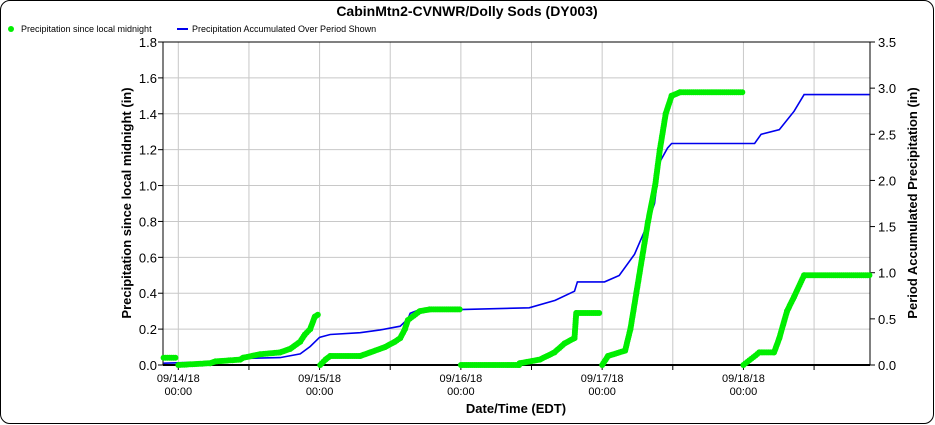  What do you see at coordinates (516, 408) in the screenshot?
I see `x-axis-title: Date/Time (EDT)` at bounding box center [516, 408].